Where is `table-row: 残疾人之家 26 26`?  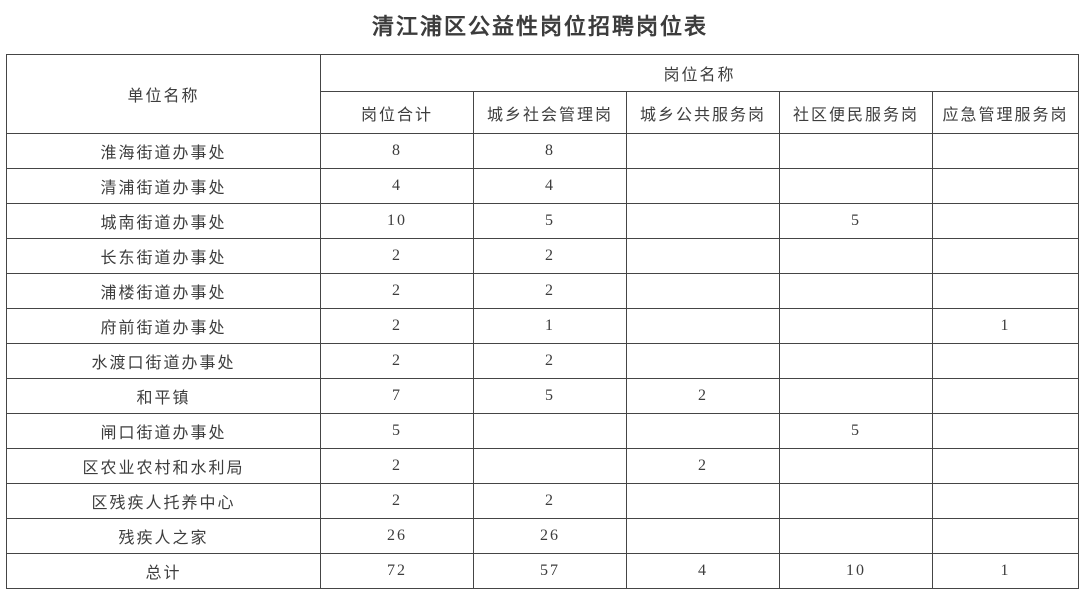 table-row: 残疾人之家 26 26 is located at coordinates (543, 536).